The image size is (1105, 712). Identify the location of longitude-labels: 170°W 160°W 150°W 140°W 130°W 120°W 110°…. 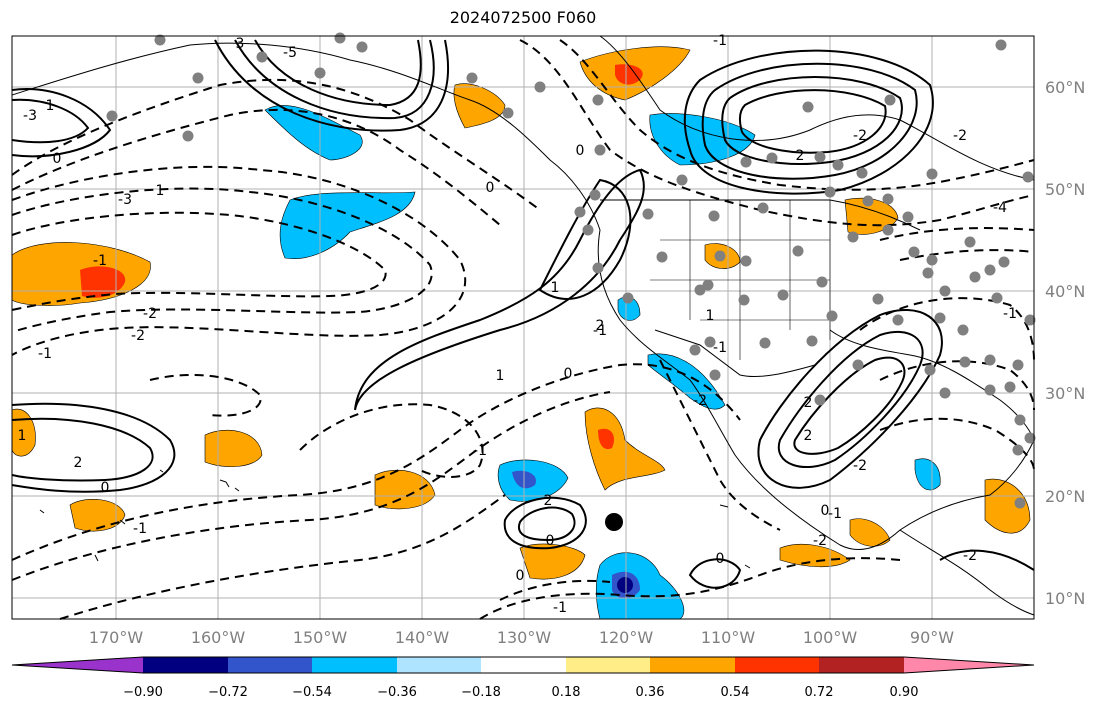
(521, 637).